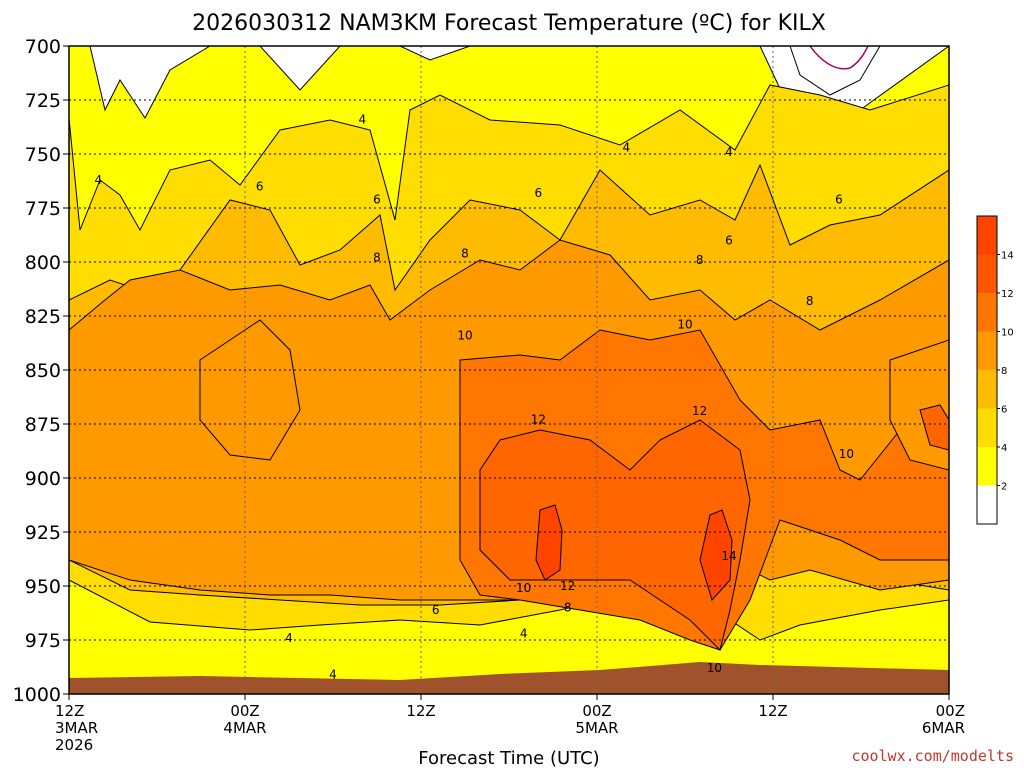 The image size is (1024, 768). Describe the element at coordinates (549, 542) in the screenshot. I see `band-14-plus-a` at that location.